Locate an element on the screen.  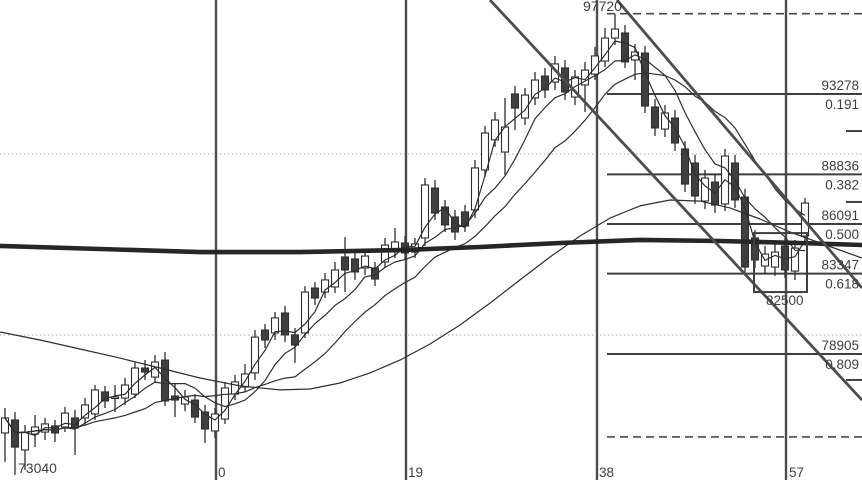
x-axis-label: 38 is located at coordinates (606, 472).